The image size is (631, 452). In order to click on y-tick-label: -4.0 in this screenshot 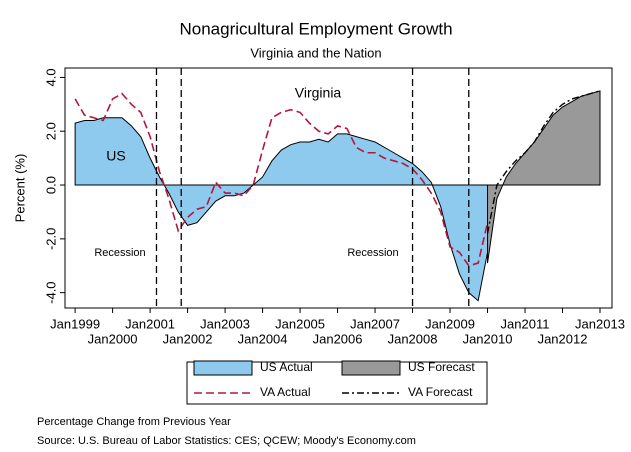, I will do `click(50, 292)`.